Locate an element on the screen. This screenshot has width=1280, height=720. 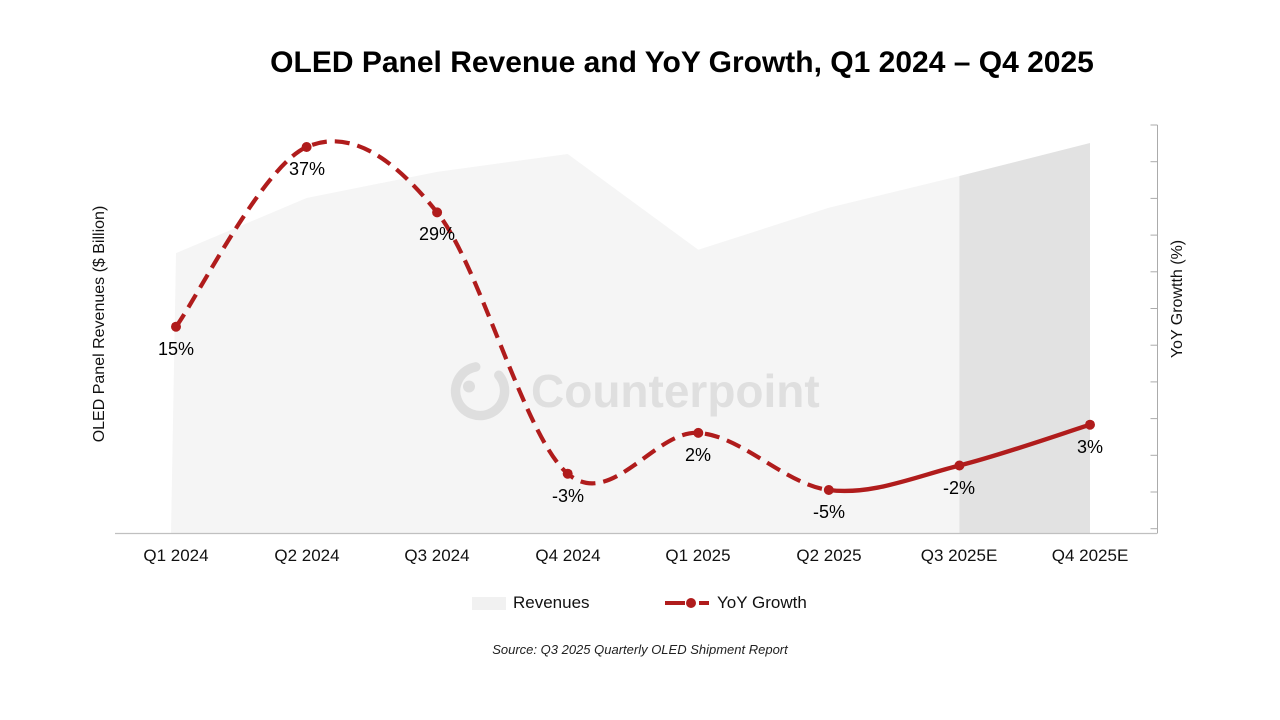
legend: Revenues YoY Growth is located at coordinates (640, 605).